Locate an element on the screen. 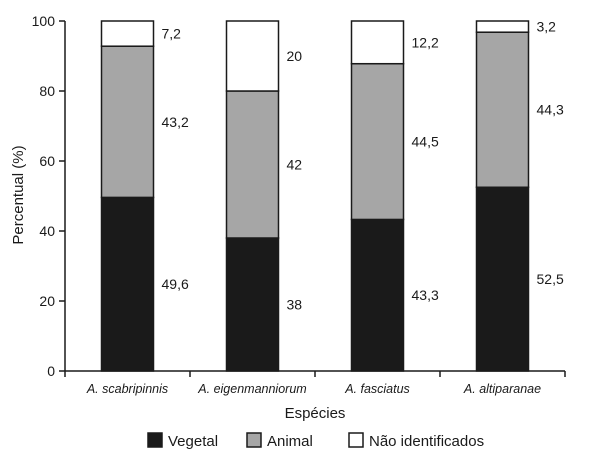 The image size is (589, 461). y-tick-label: 60 is located at coordinates (47, 161).